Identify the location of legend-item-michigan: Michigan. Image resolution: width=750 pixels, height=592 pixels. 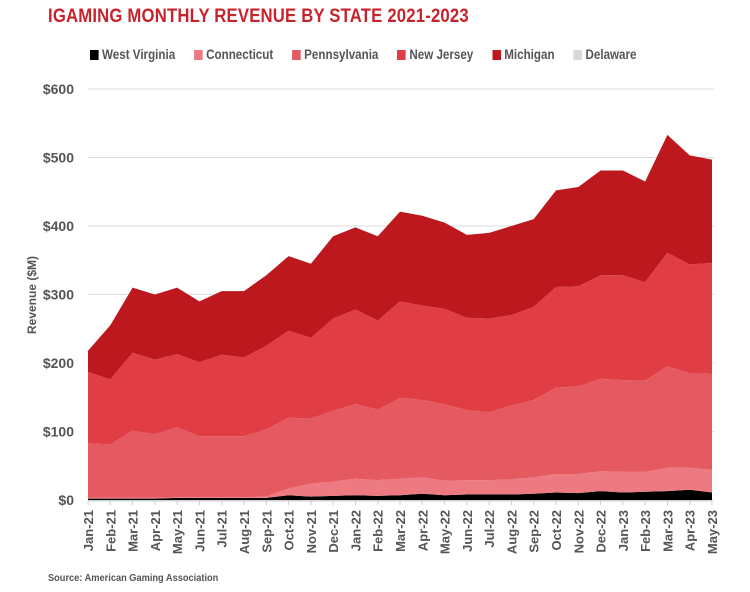
(523, 54).